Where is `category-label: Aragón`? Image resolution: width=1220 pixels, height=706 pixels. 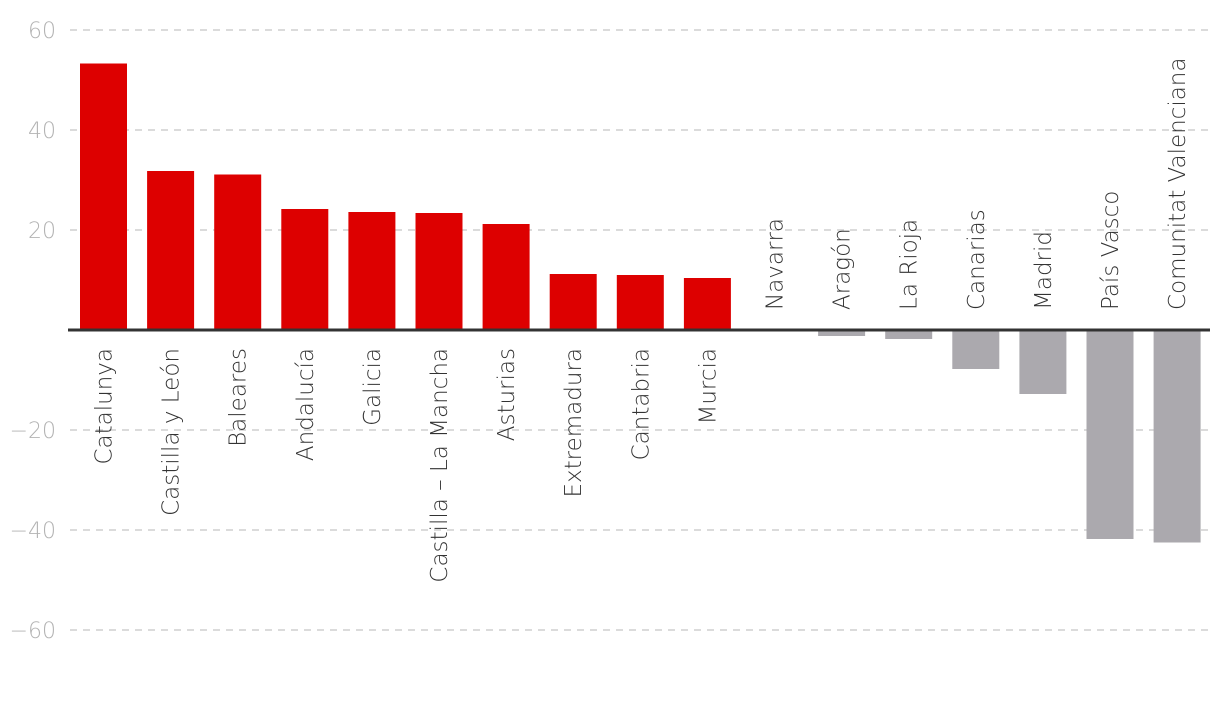 category-label: Aragón is located at coordinates (843, 269).